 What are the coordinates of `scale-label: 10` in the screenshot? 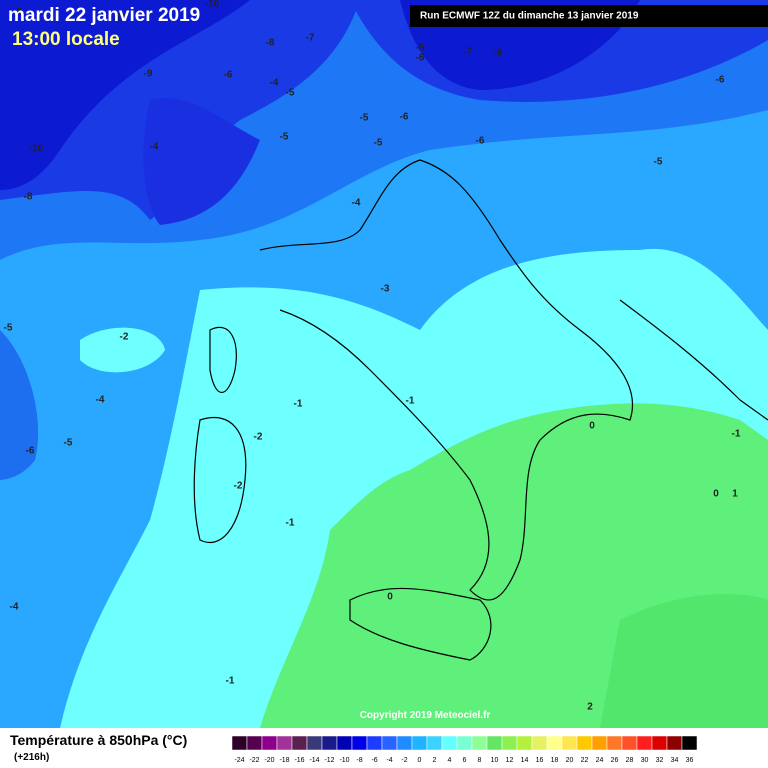 It's located at (495, 760).